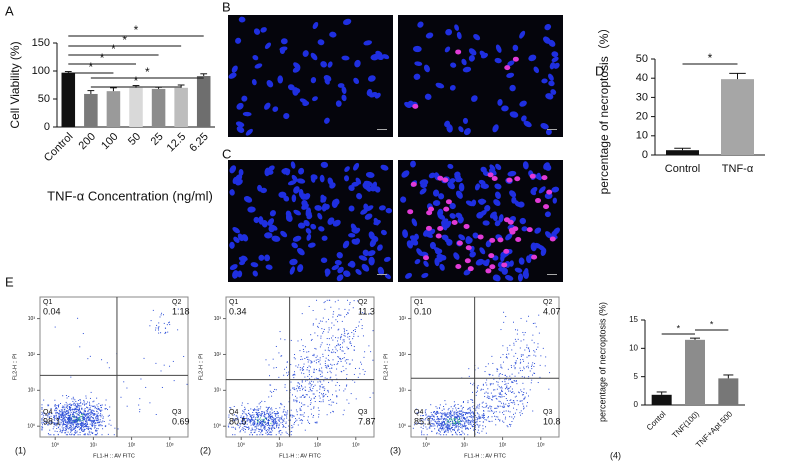 The image size is (798, 462). I want to click on panel-label: C, so click(226, 153).